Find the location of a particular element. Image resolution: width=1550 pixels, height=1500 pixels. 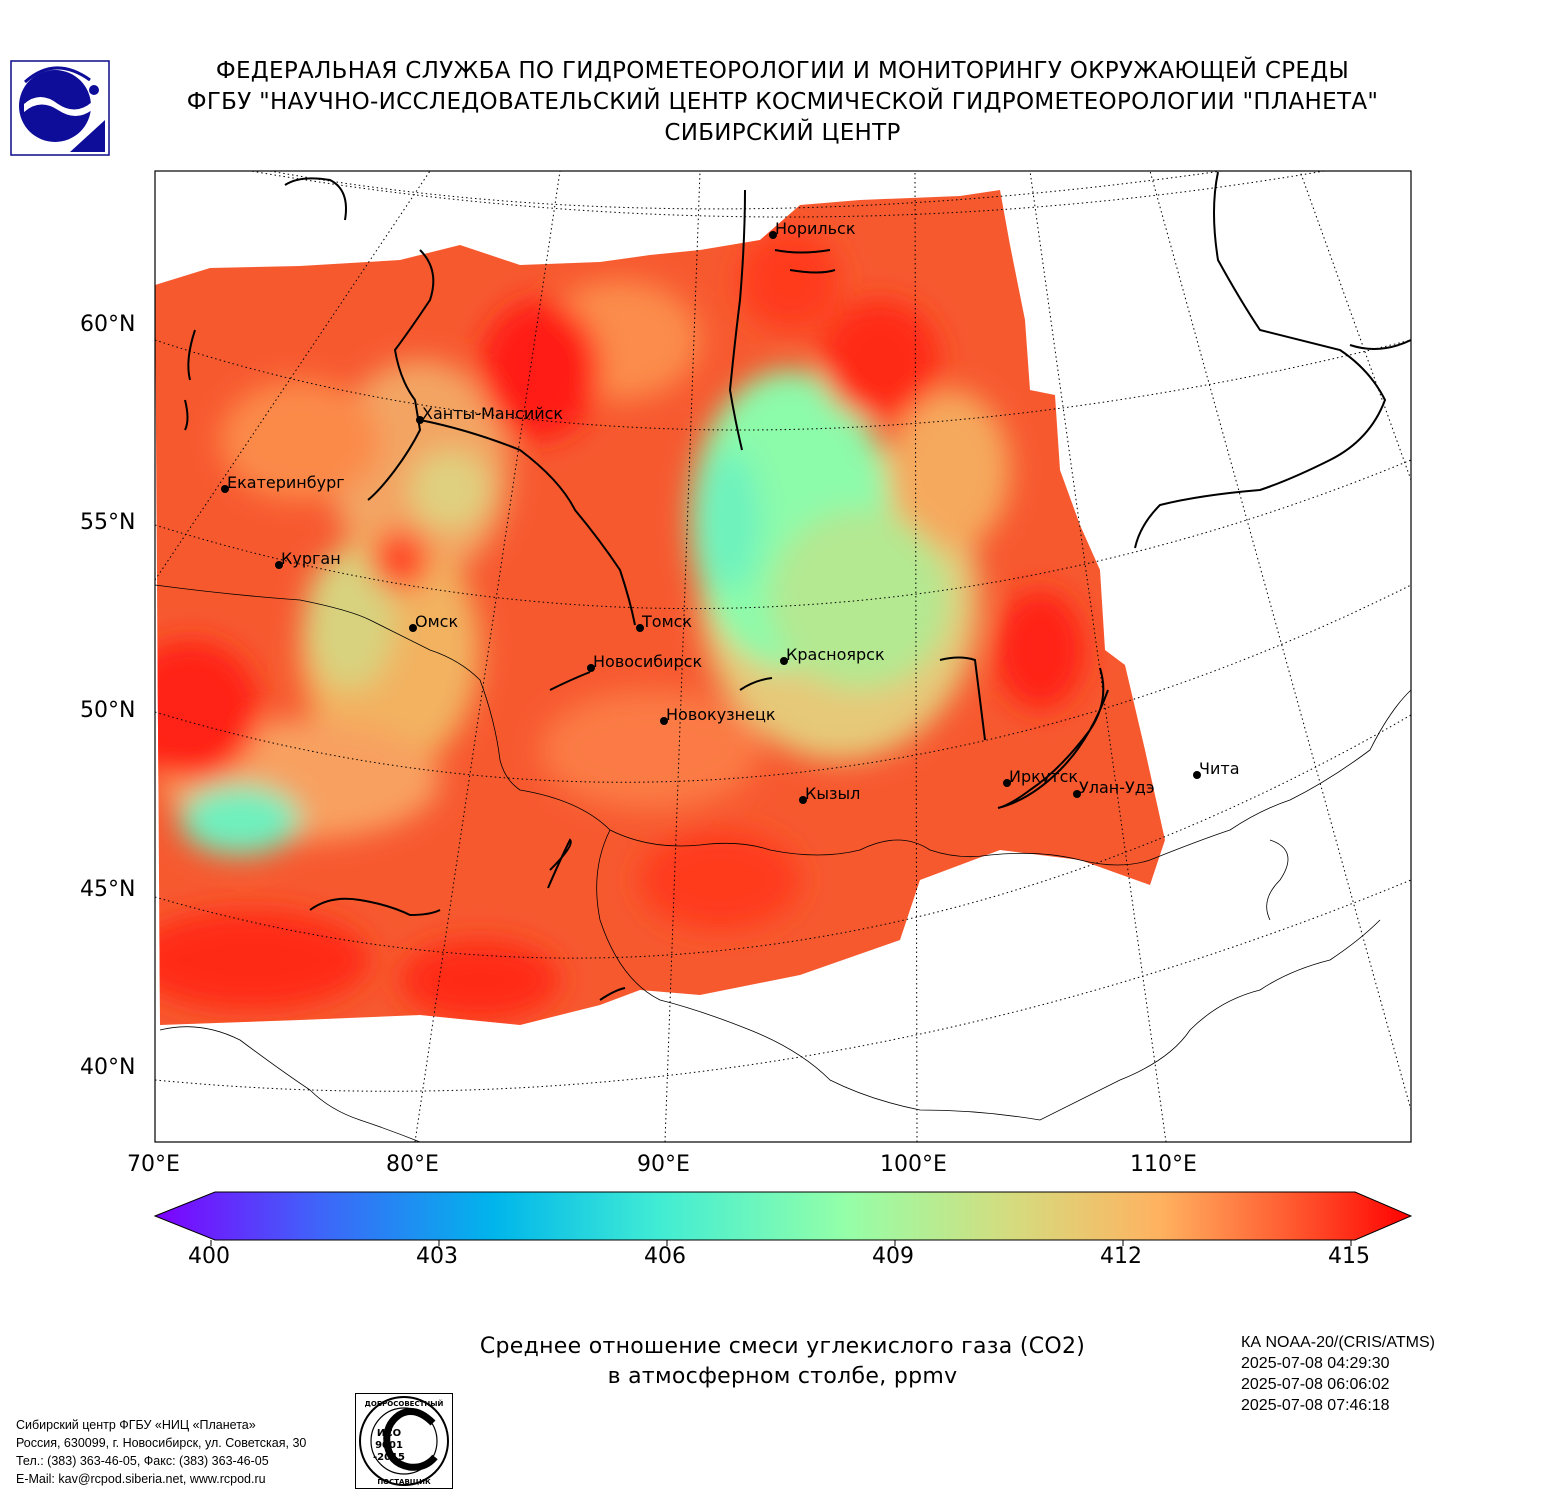

colorbar is located at coordinates (783, 1218).